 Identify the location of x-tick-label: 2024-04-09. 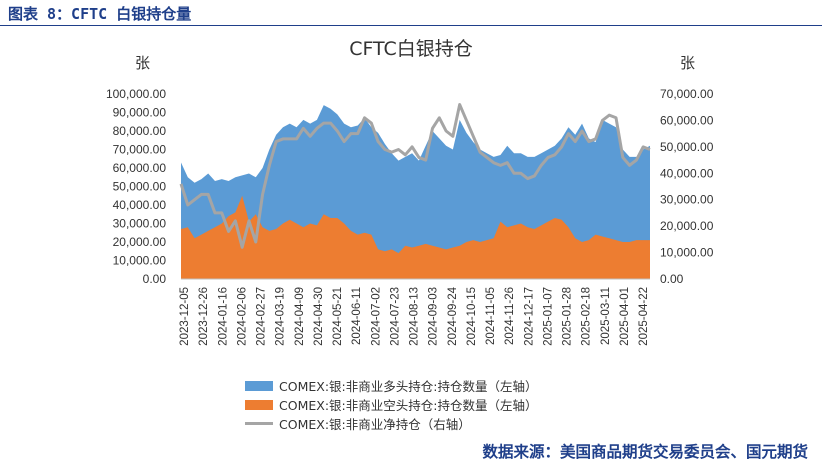
(300, 316).